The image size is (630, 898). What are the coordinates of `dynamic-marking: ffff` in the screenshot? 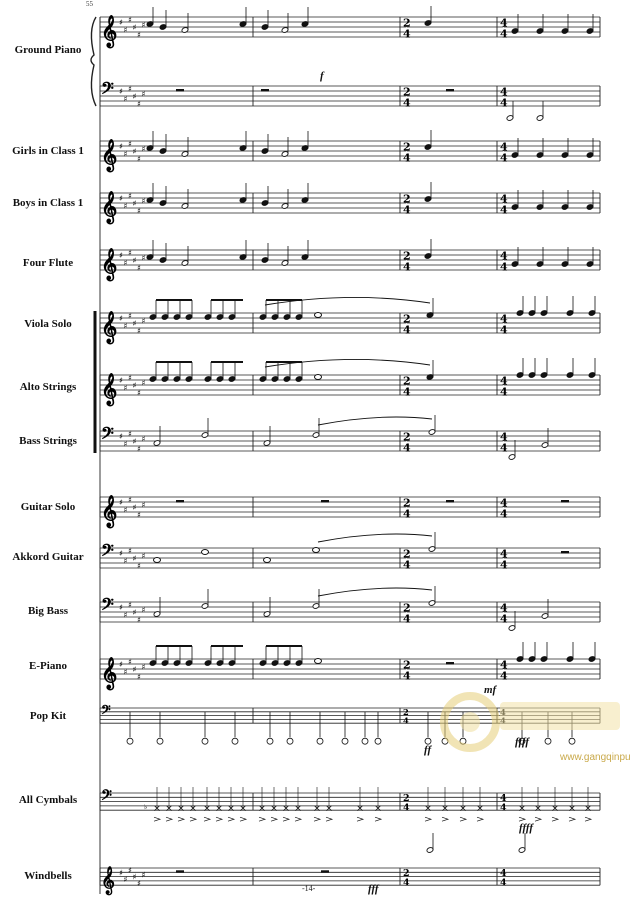 It's located at (522, 742).